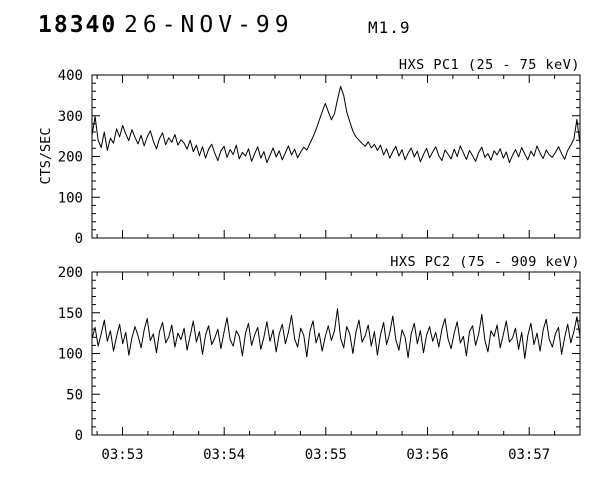 This screenshot has height=480, width=600. Describe the element at coordinates (427, 455) in the screenshot. I see `x-tick-label: 03:56` at that location.